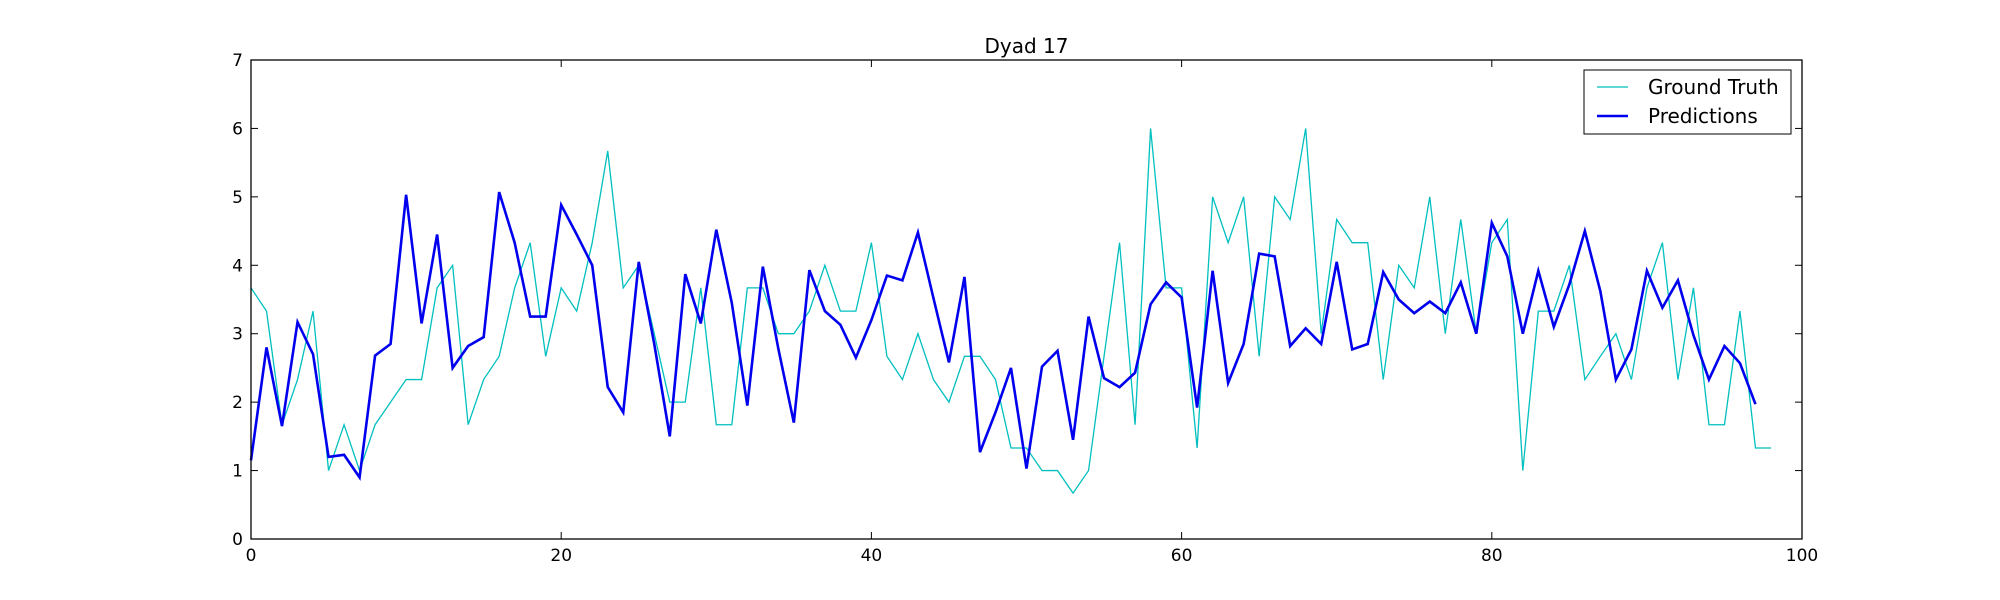  I want to click on x-tick-label: 80, so click(1492, 556).